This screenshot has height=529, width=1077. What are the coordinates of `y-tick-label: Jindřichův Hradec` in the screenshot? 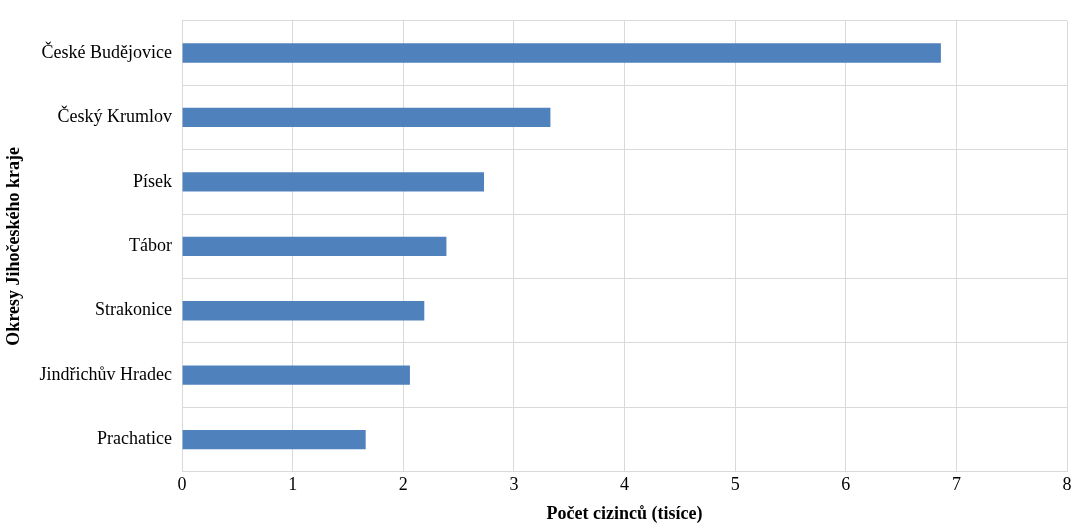 It's located at (106, 373).